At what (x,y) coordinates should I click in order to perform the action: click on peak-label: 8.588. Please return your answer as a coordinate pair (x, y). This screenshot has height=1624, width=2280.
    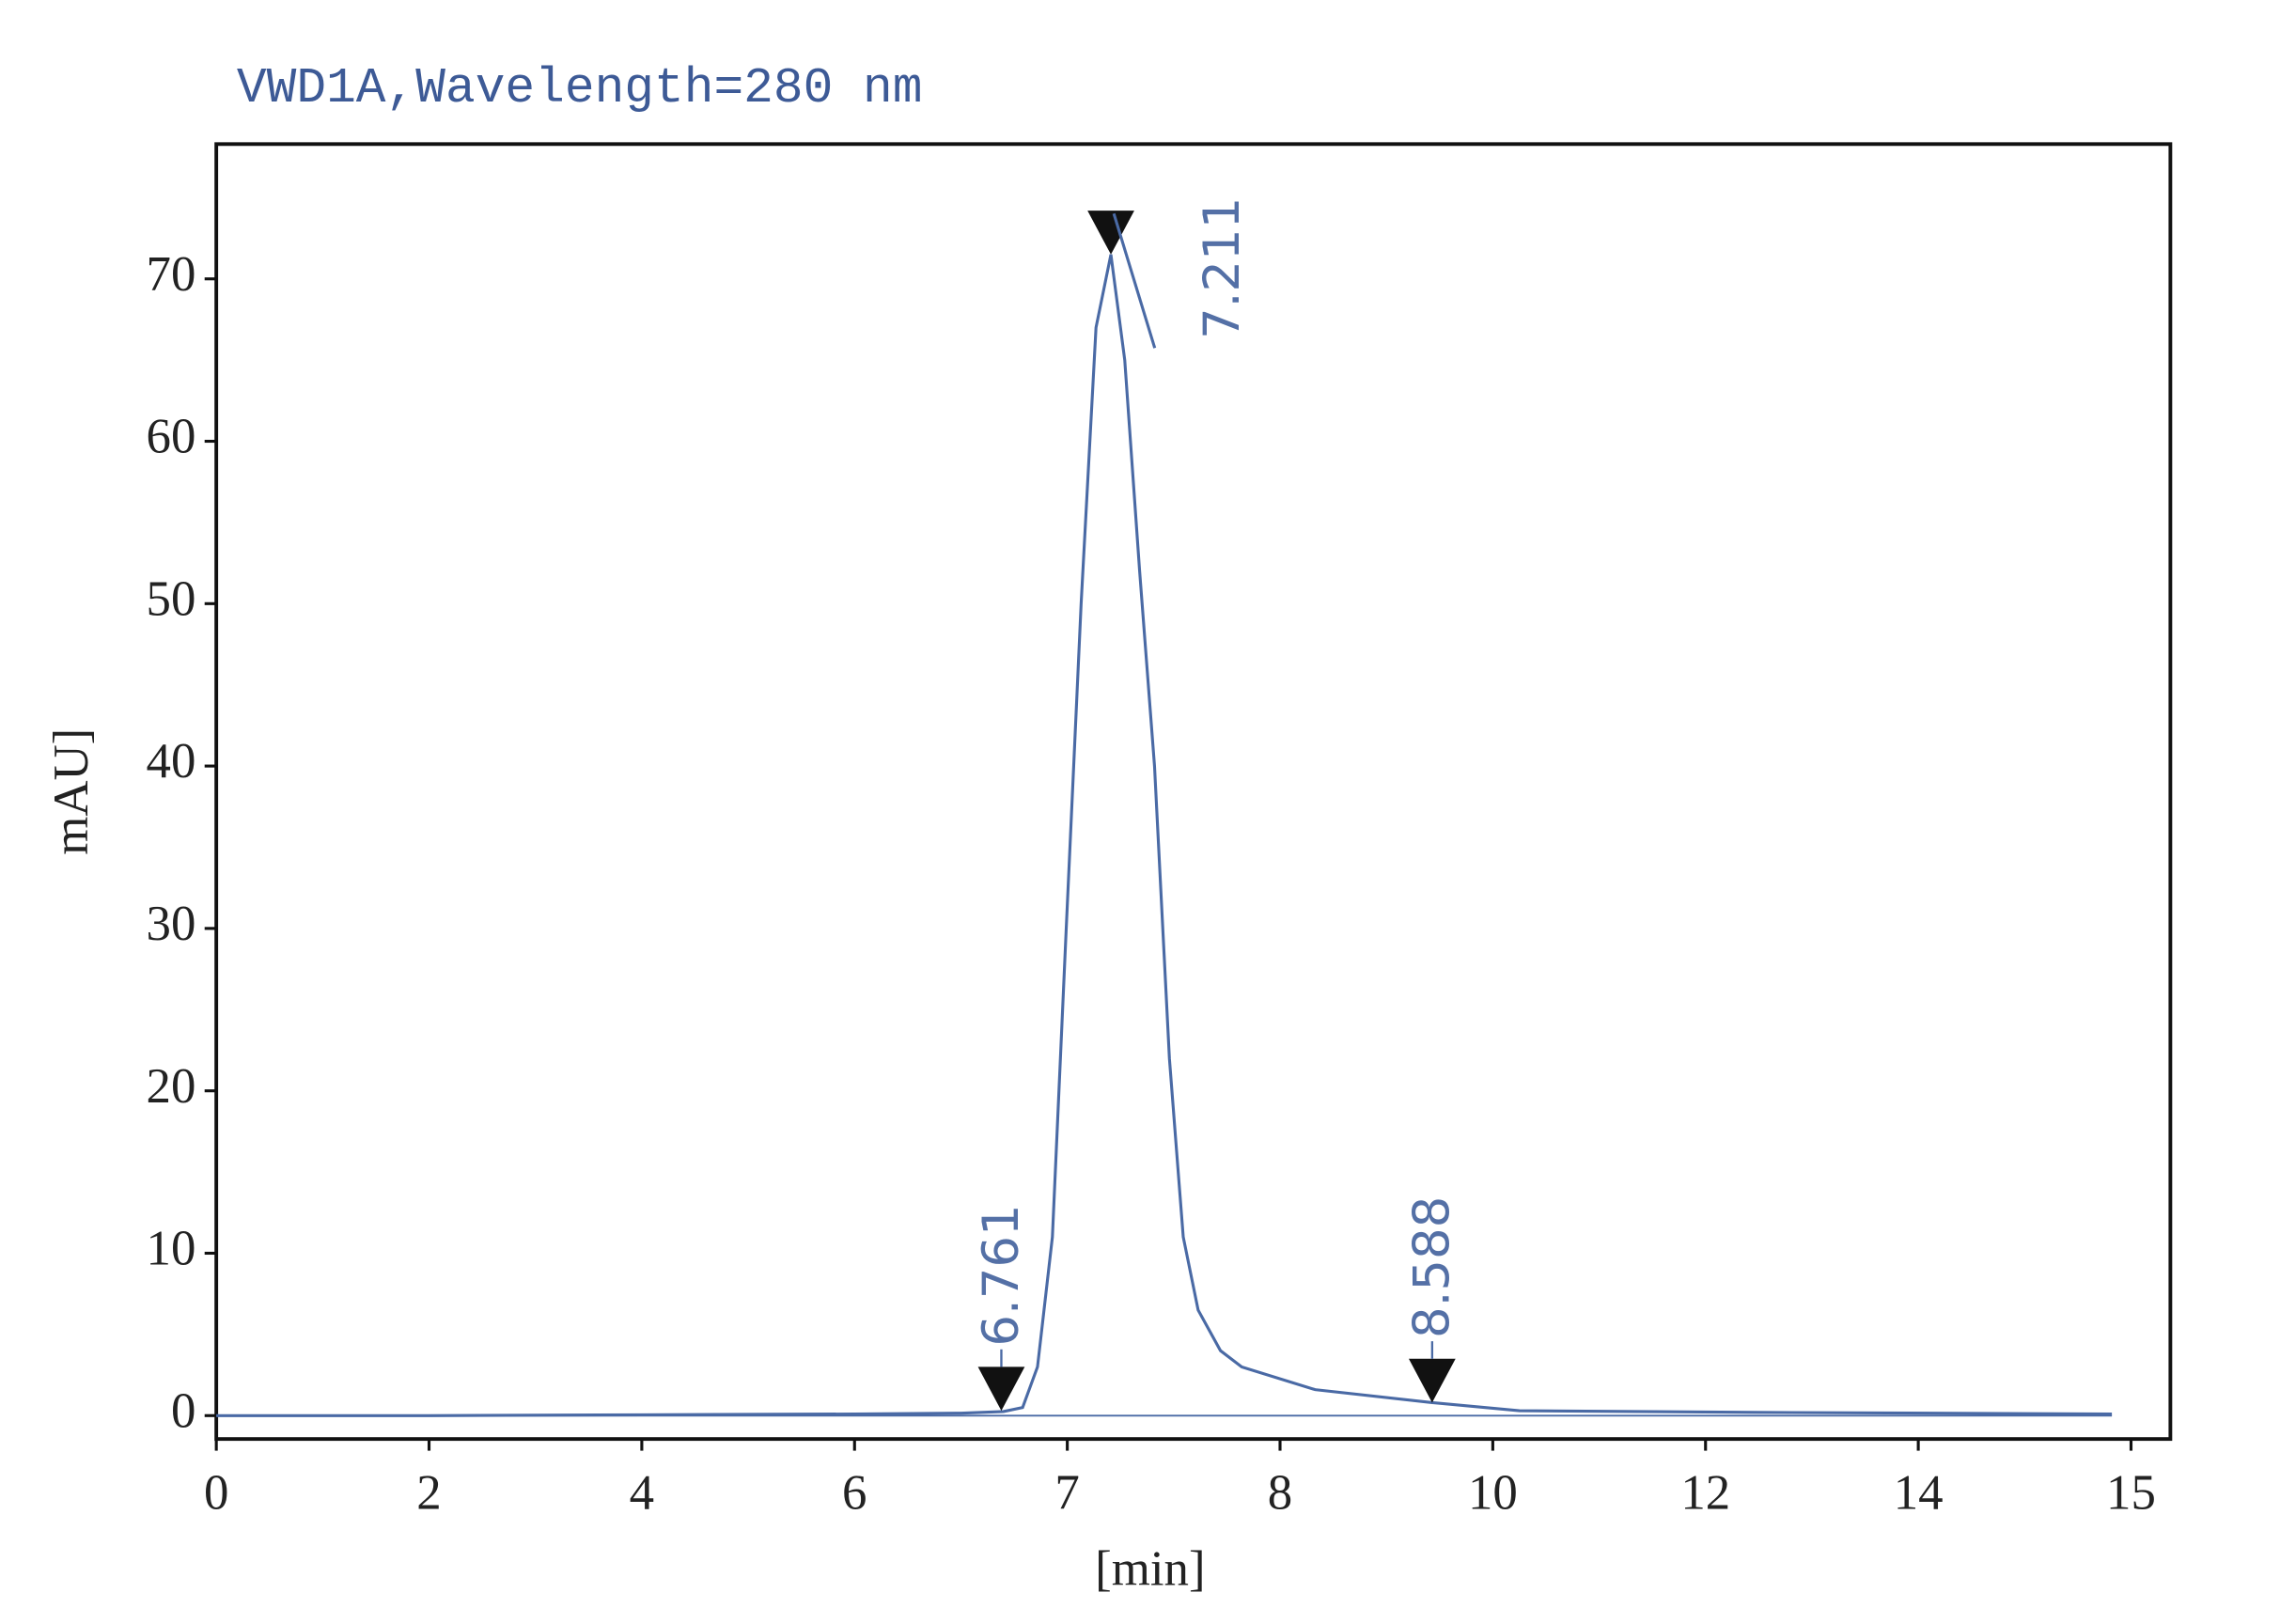
    Looking at the image, I should click on (1432, 1267).